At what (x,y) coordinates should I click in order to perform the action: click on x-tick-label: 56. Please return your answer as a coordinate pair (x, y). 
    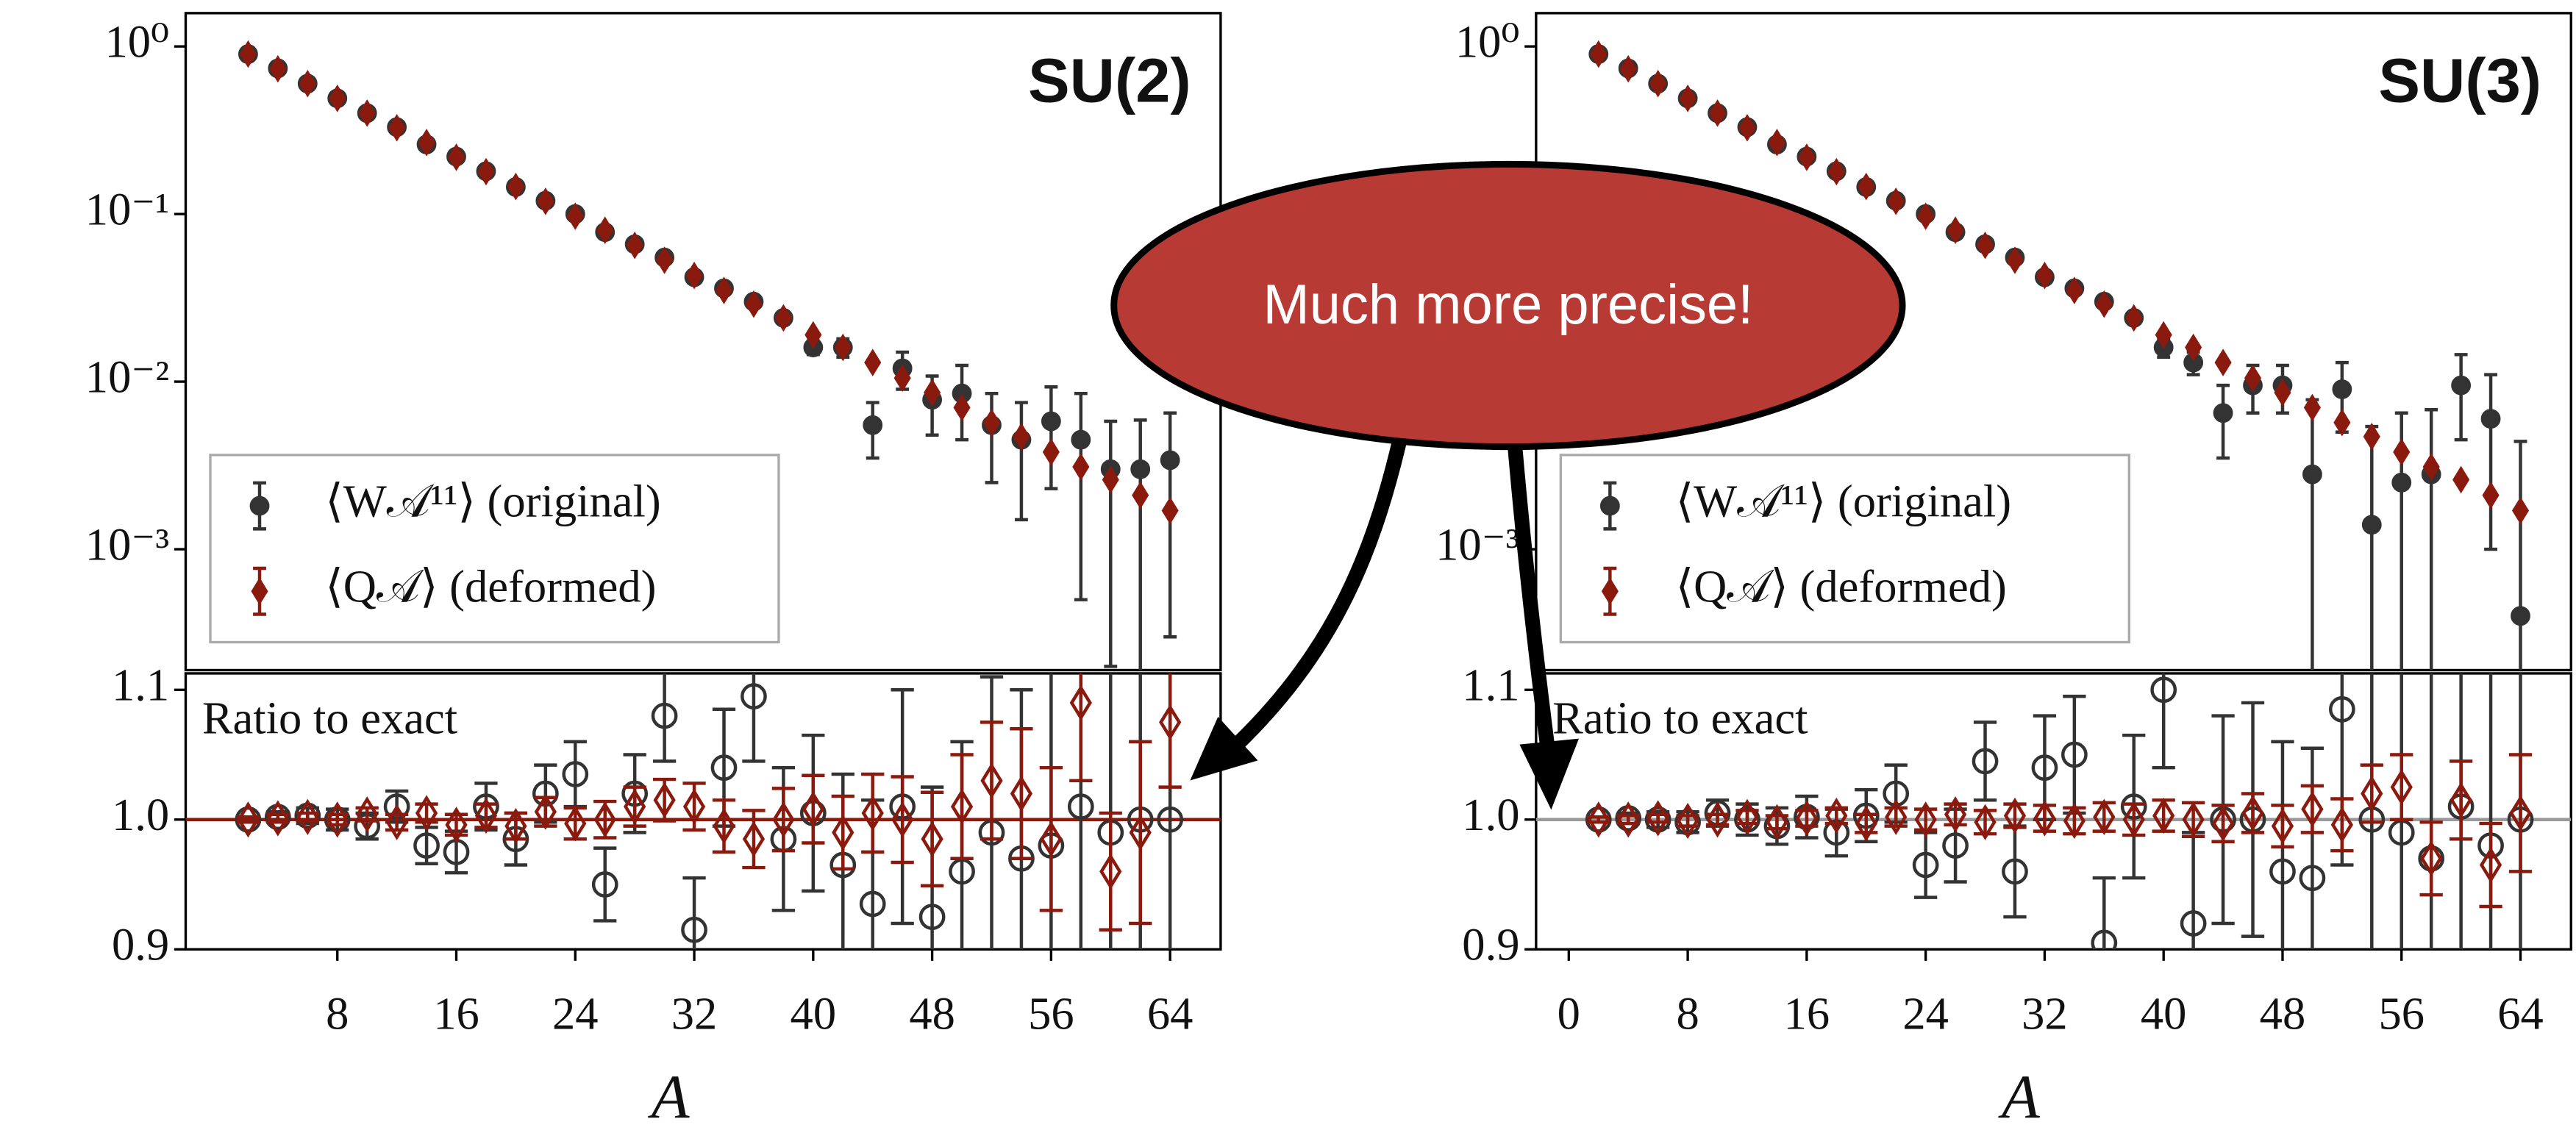
    Looking at the image, I should click on (1051, 1013).